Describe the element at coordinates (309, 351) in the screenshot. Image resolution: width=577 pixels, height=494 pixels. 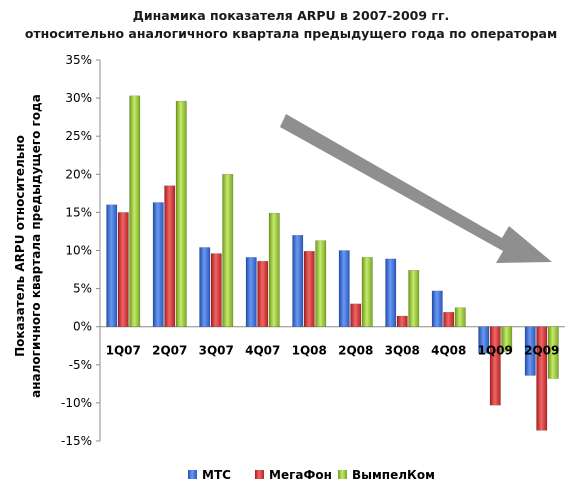
I see `x-category-label-1Q08: 1Q08` at that location.